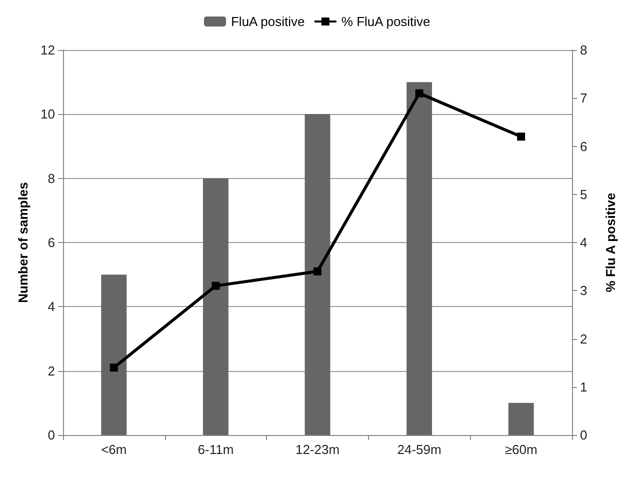  What do you see at coordinates (47, 50) in the screenshot?
I see `y-tick-label: 12` at bounding box center [47, 50].